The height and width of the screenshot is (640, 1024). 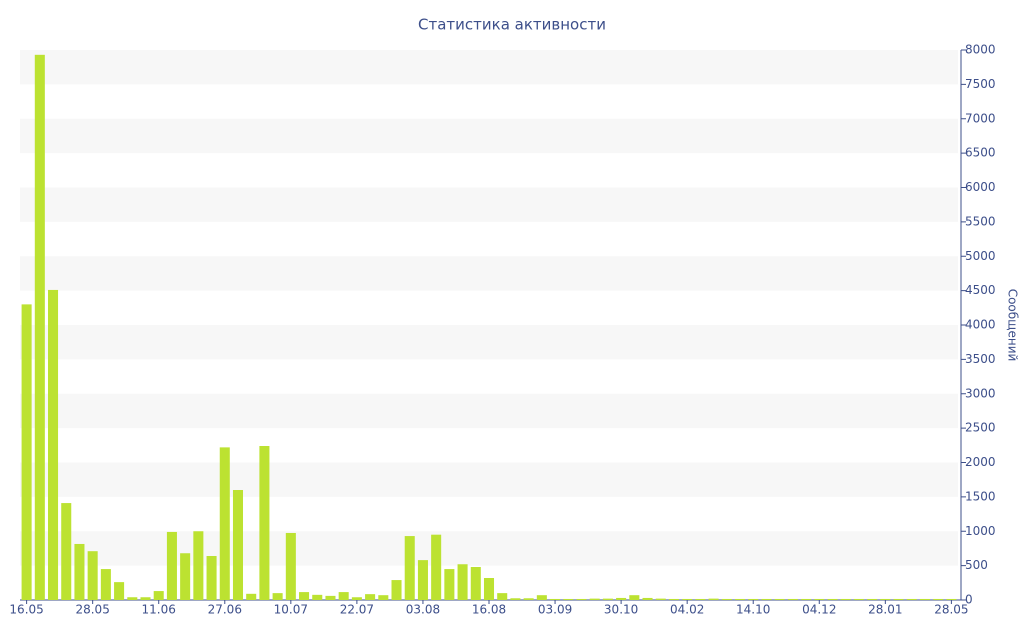 What do you see at coordinates (980, 325) in the screenshot?
I see `y-tick-label: 4000` at bounding box center [980, 325].